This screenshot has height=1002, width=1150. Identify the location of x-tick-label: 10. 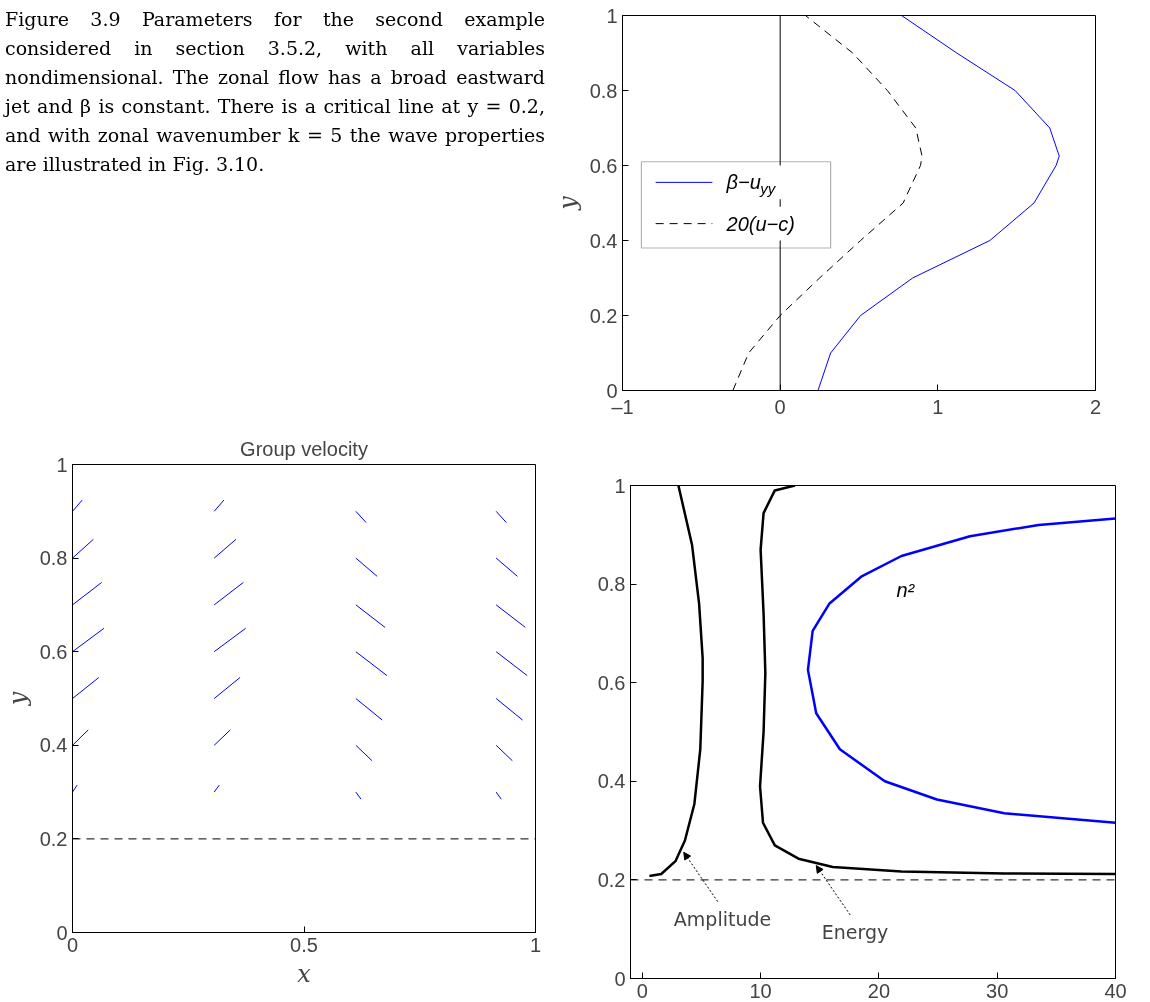
(760, 990).